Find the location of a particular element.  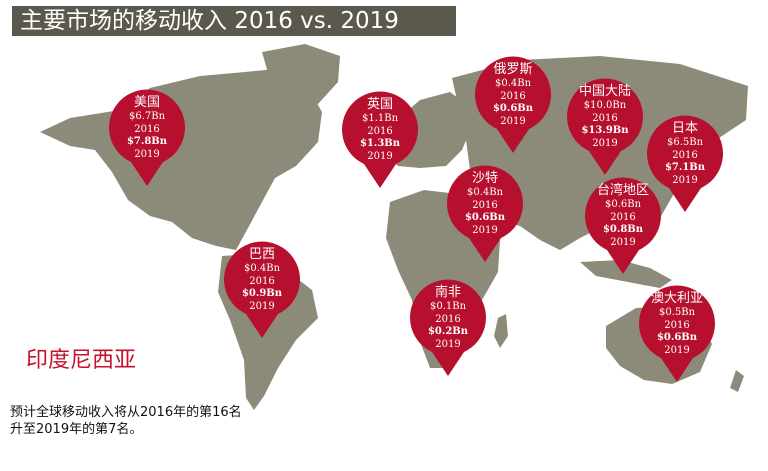

north-america-shape is located at coordinates (181, 159).